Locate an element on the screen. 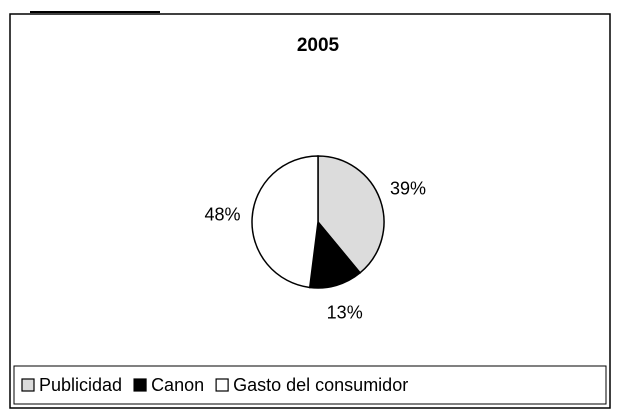 The width and height of the screenshot is (620, 418). legend-box is located at coordinates (310, 385).